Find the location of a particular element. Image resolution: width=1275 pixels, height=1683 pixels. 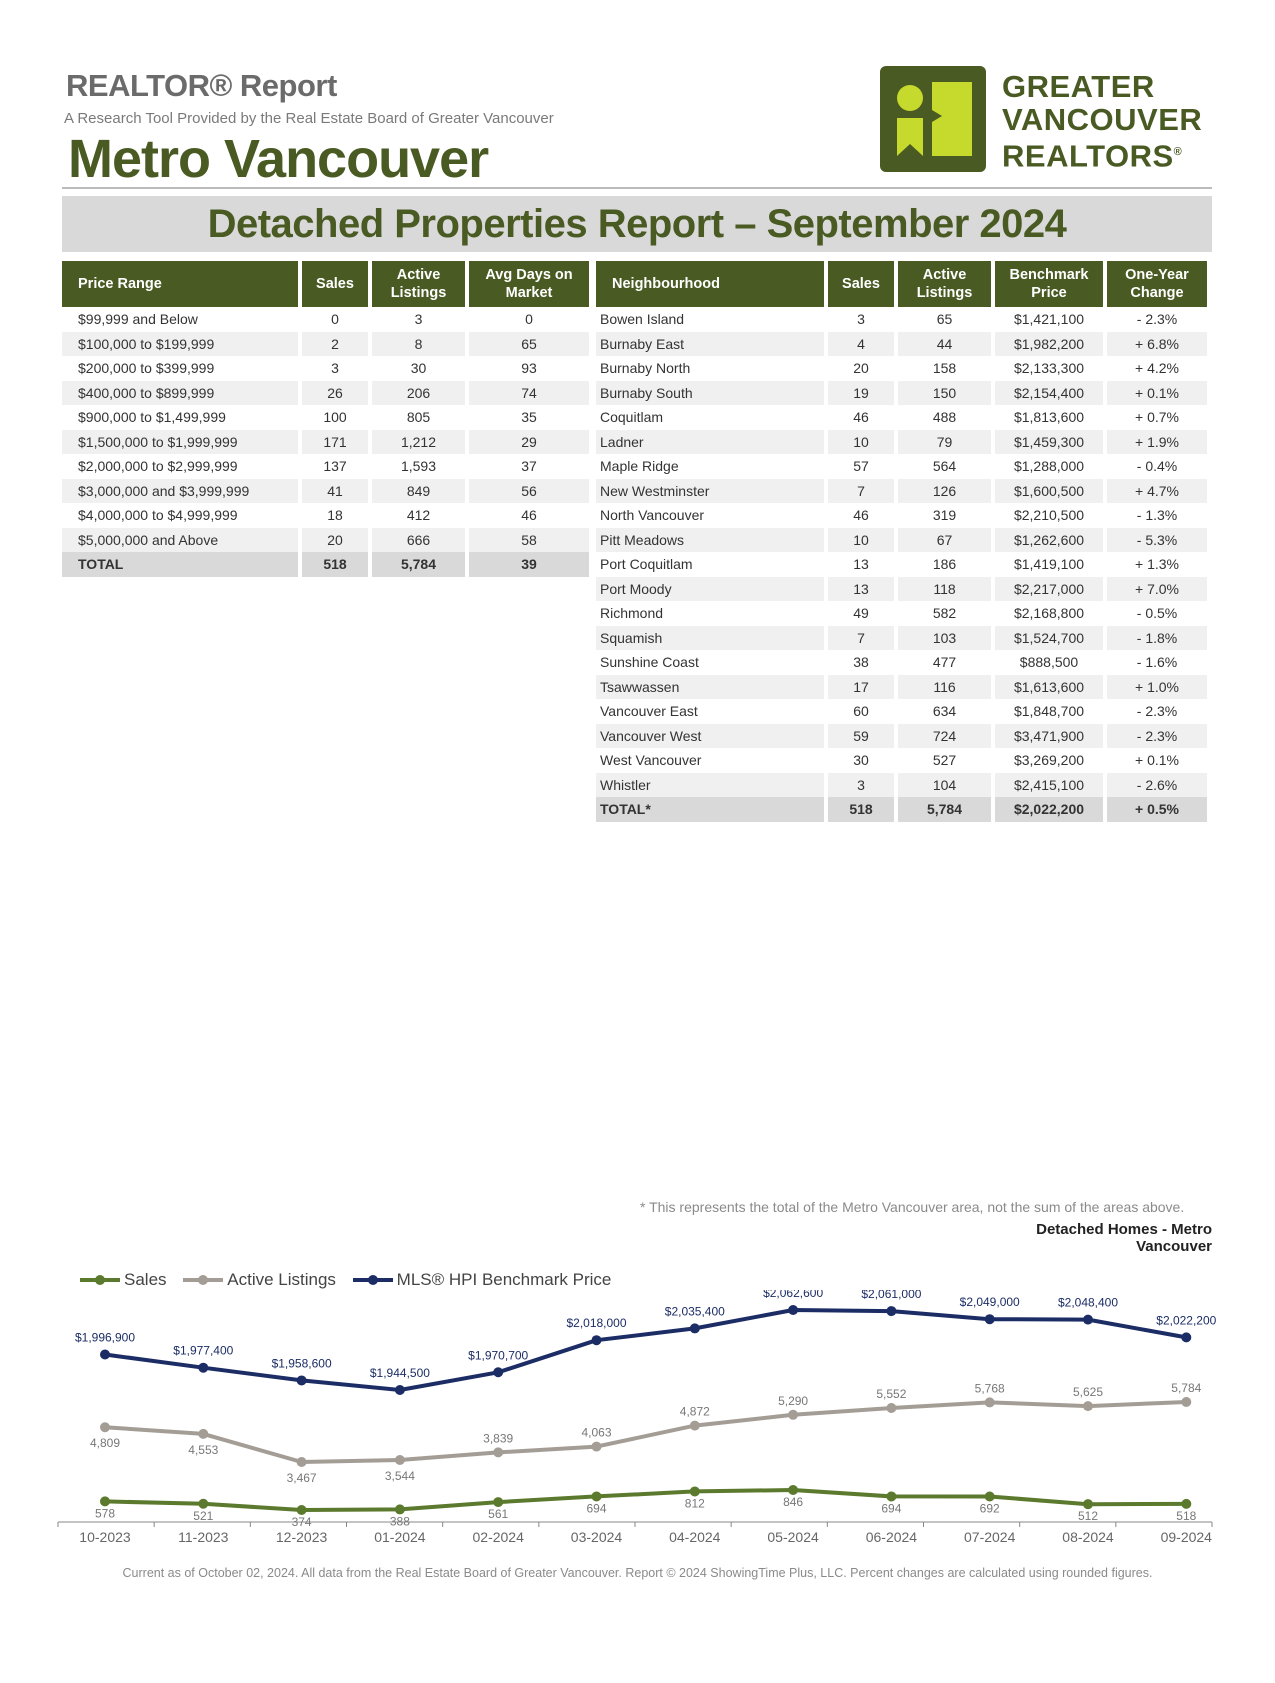

table-row: Vancouver East 60 634 $1,848,700 - 2.3% is located at coordinates (901, 711).